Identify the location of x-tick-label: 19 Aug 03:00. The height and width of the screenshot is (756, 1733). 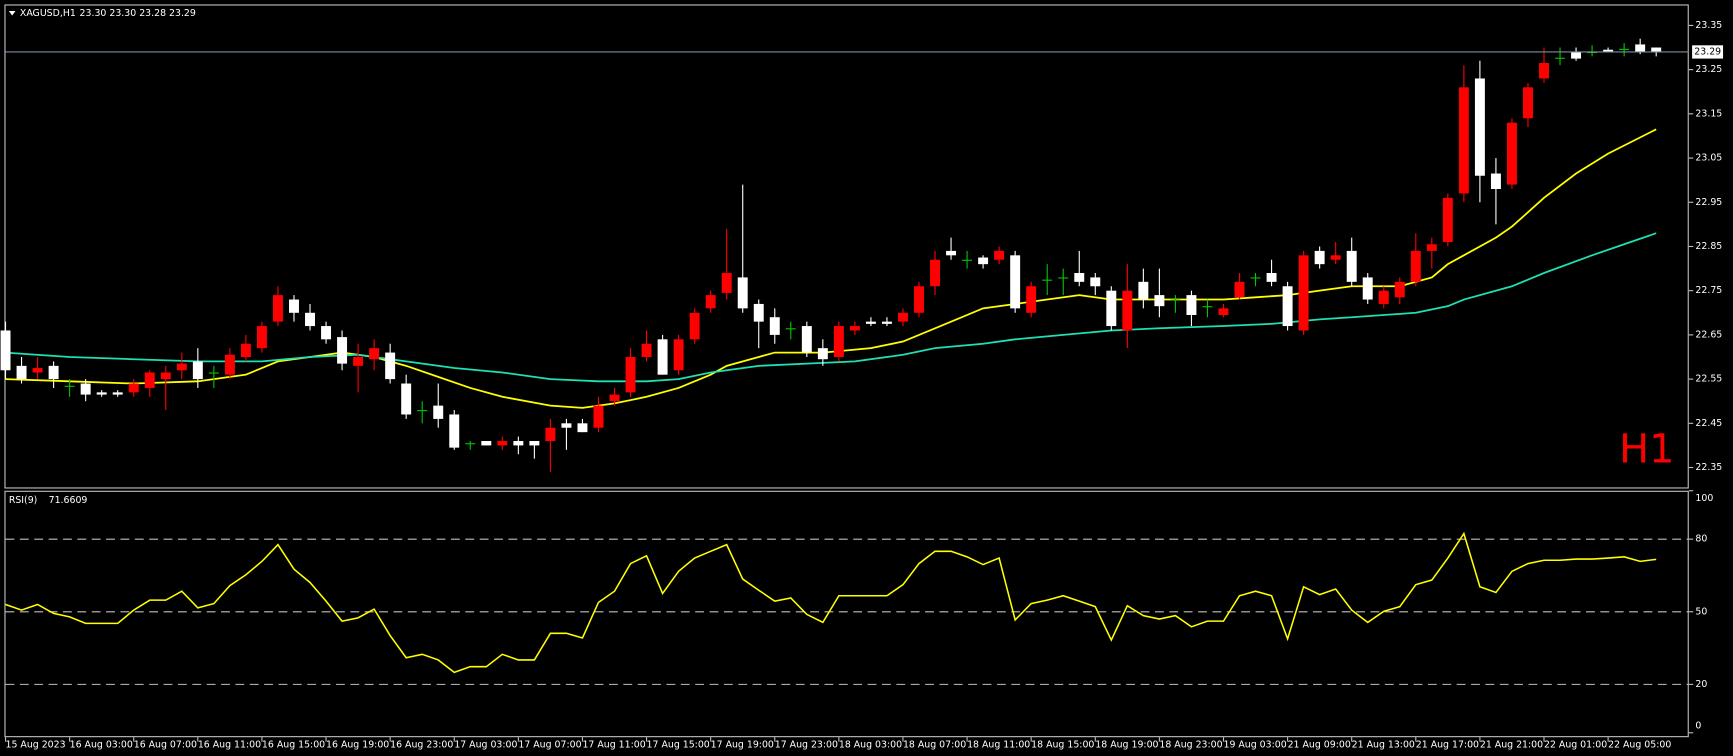
(1254, 744).